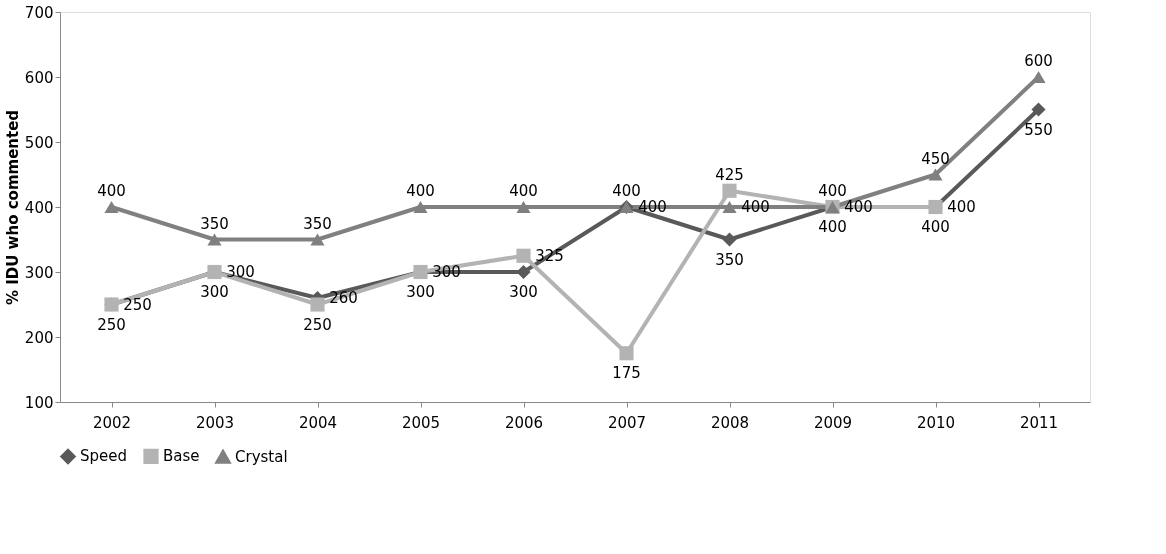 This screenshot has height=554, width=1166. What do you see at coordinates (318, 422) in the screenshot?
I see `x-tick-label: 2004` at bounding box center [318, 422].